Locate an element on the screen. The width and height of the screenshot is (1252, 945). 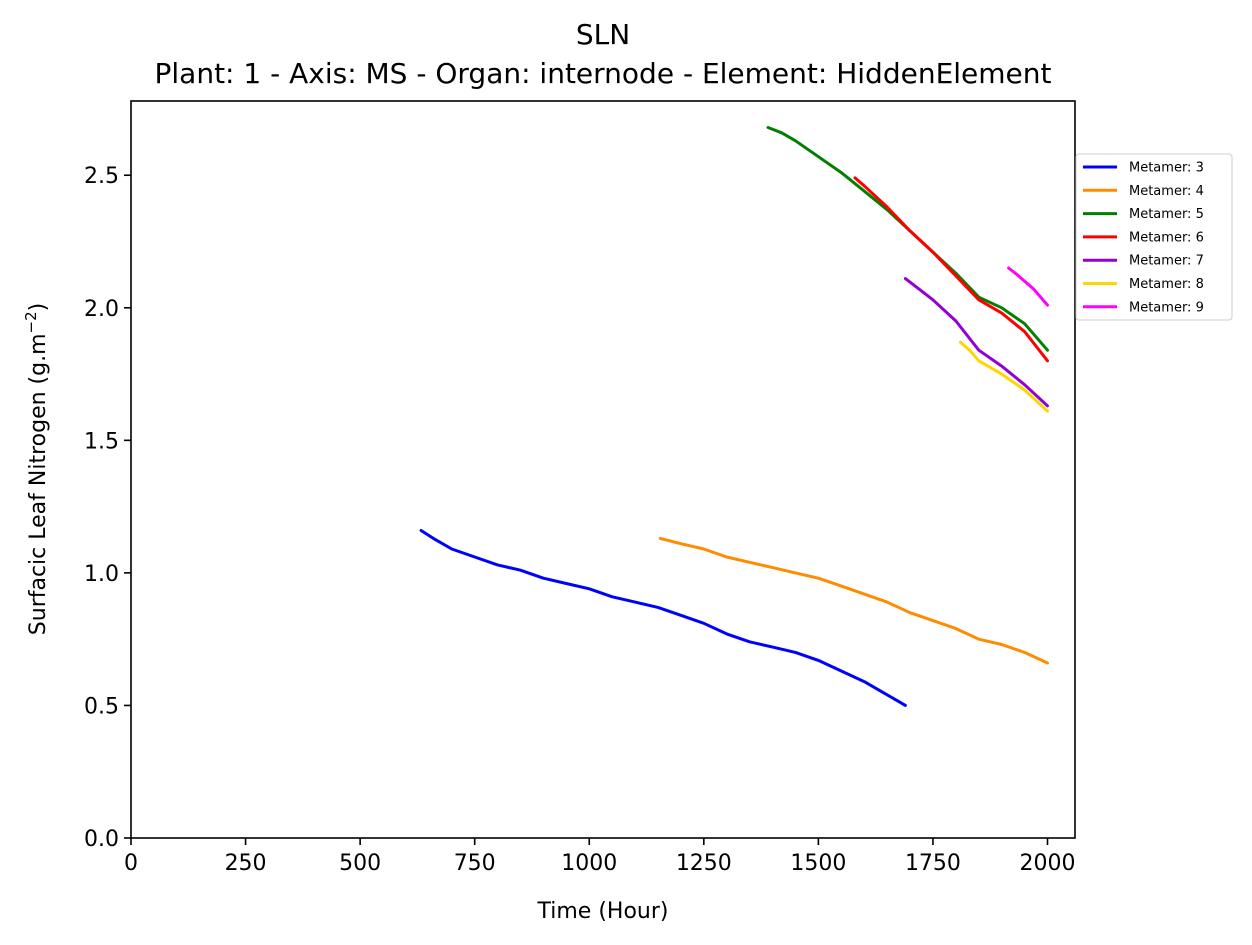
y-tick-label: 0.0 is located at coordinates (101, 839).